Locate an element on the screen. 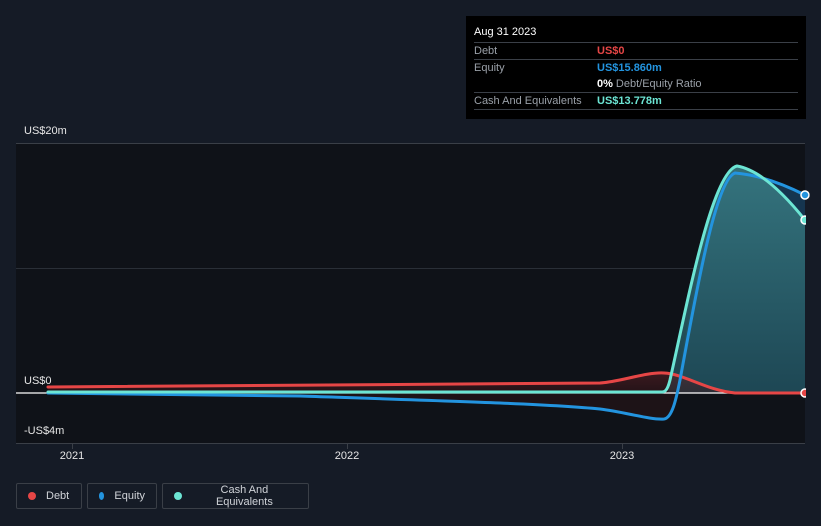 The image size is (821, 526). tooltip-ratio-label: Debt/Equity Ratio is located at coordinates (658, 84).